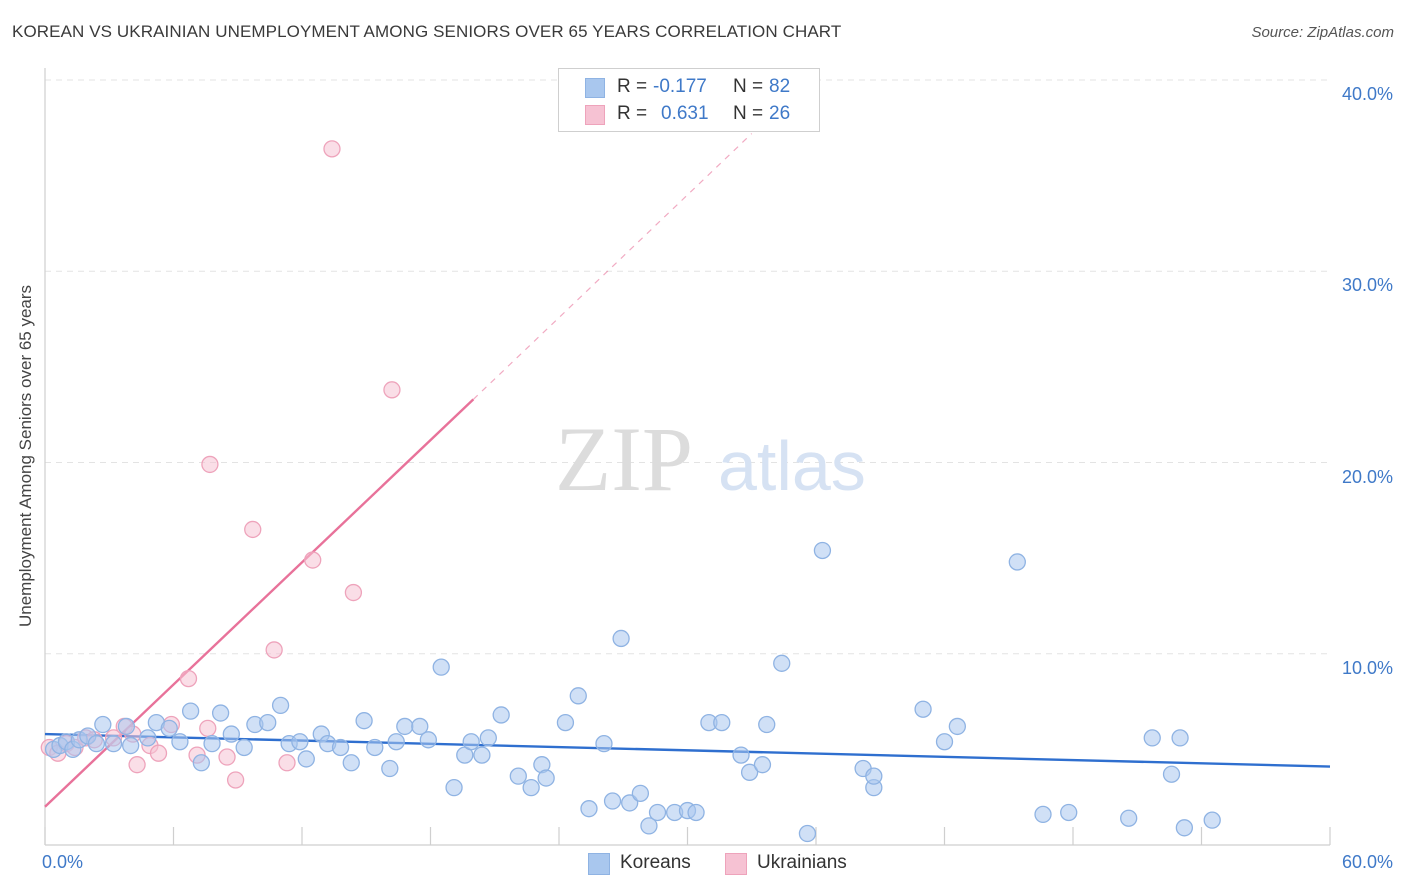 The image size is (1406, 892). I want to click on ukrainian-swatch, so click(595, 115).